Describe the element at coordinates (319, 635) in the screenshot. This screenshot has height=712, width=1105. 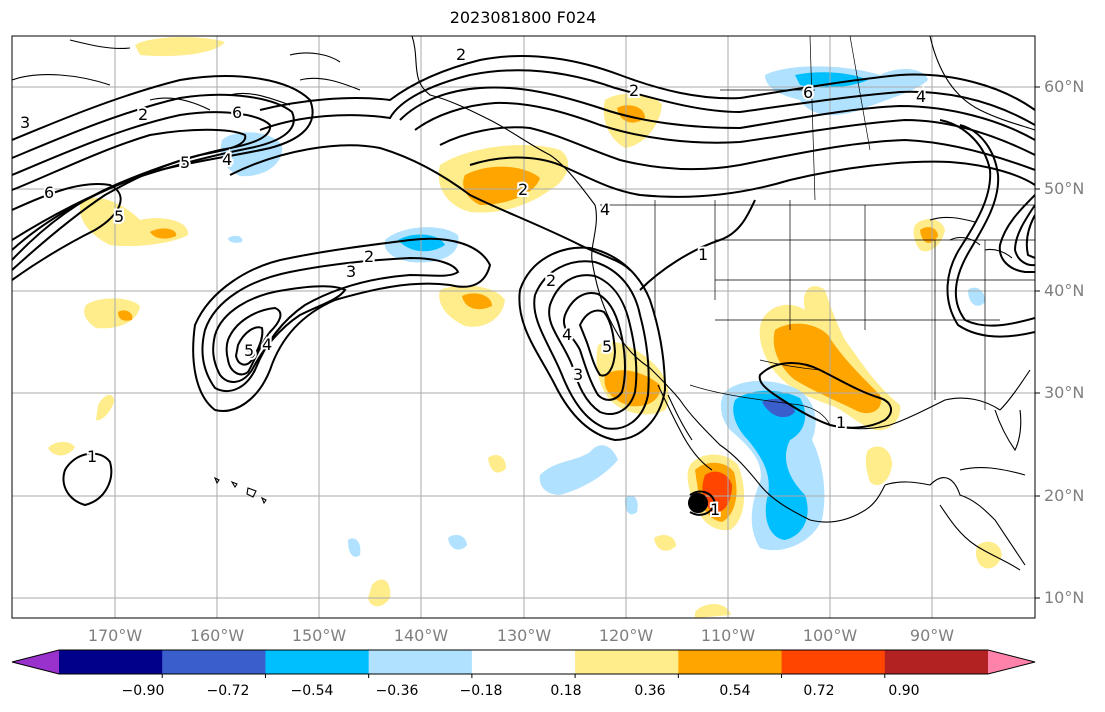
I see `lon-label-150w: 150°W` at that location.